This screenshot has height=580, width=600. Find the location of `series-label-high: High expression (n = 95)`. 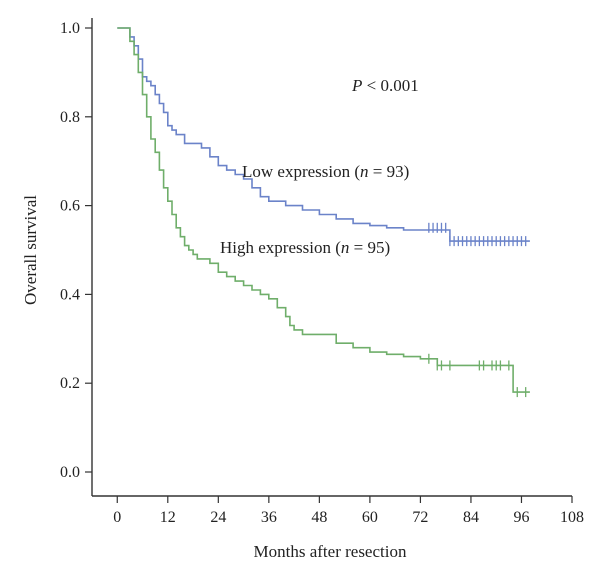

series-label-high: High expression (n = 95) is located at coordinates (305, 247).